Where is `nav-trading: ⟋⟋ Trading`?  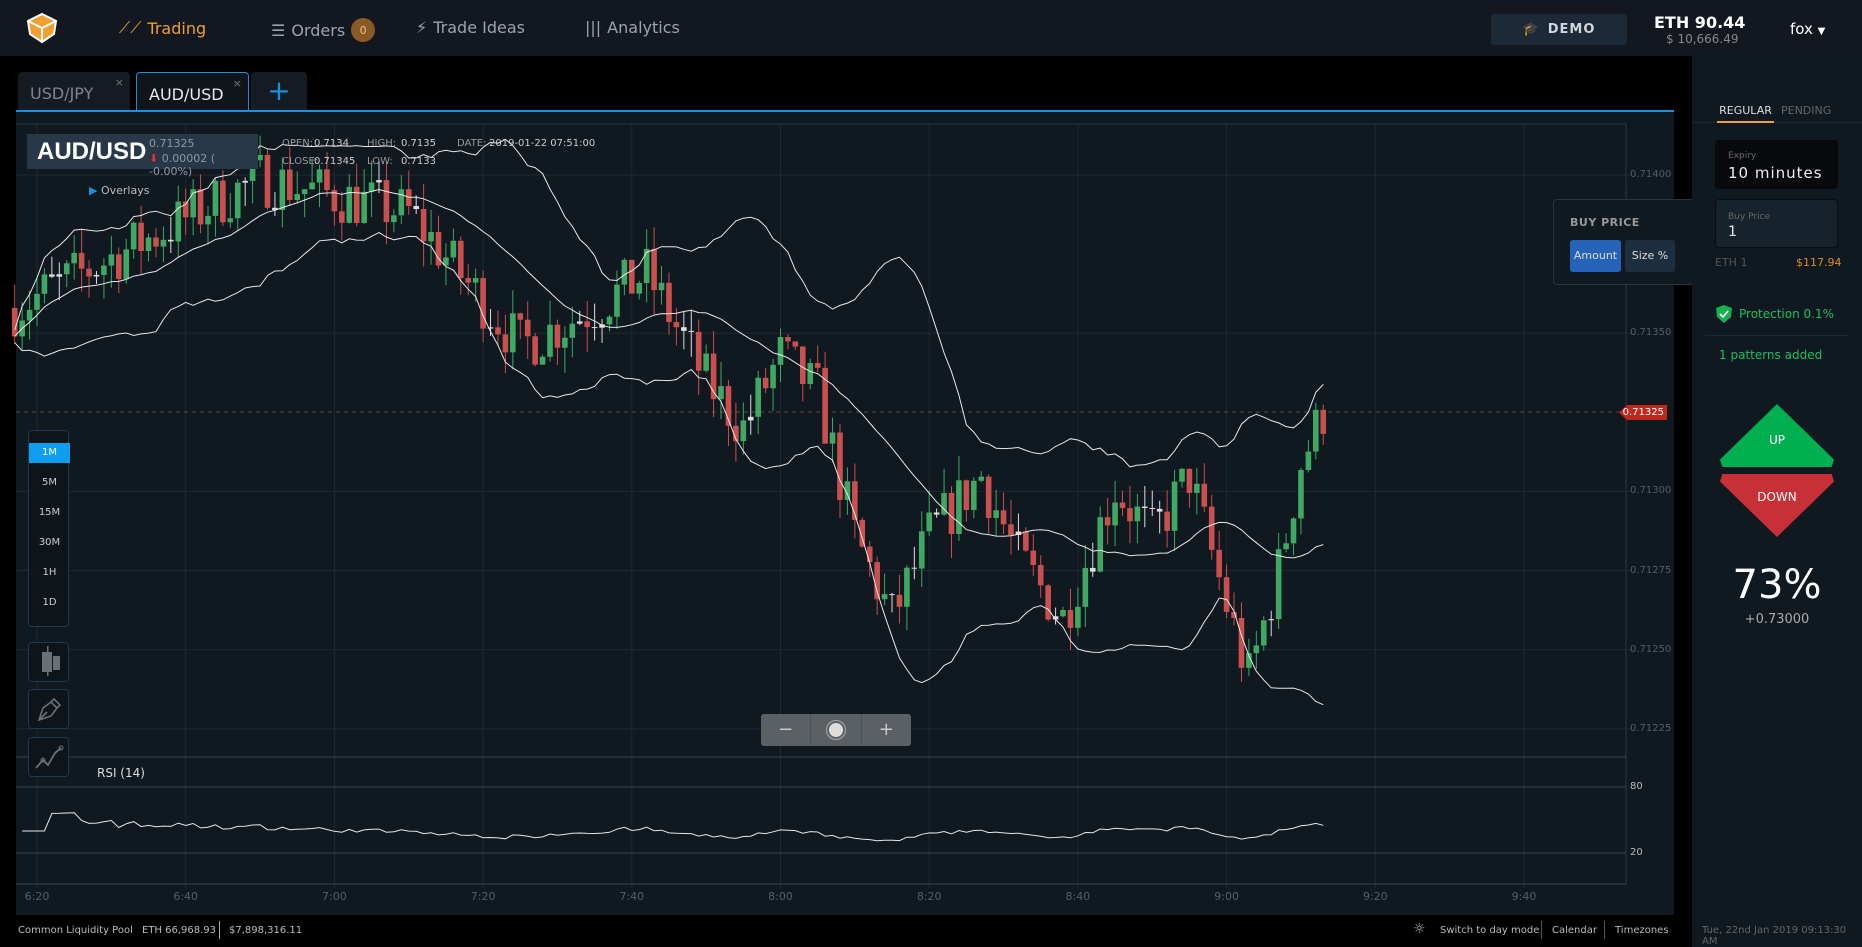
nav-trading: ⟋⟋ Trading is located at coordinates (163, 28).